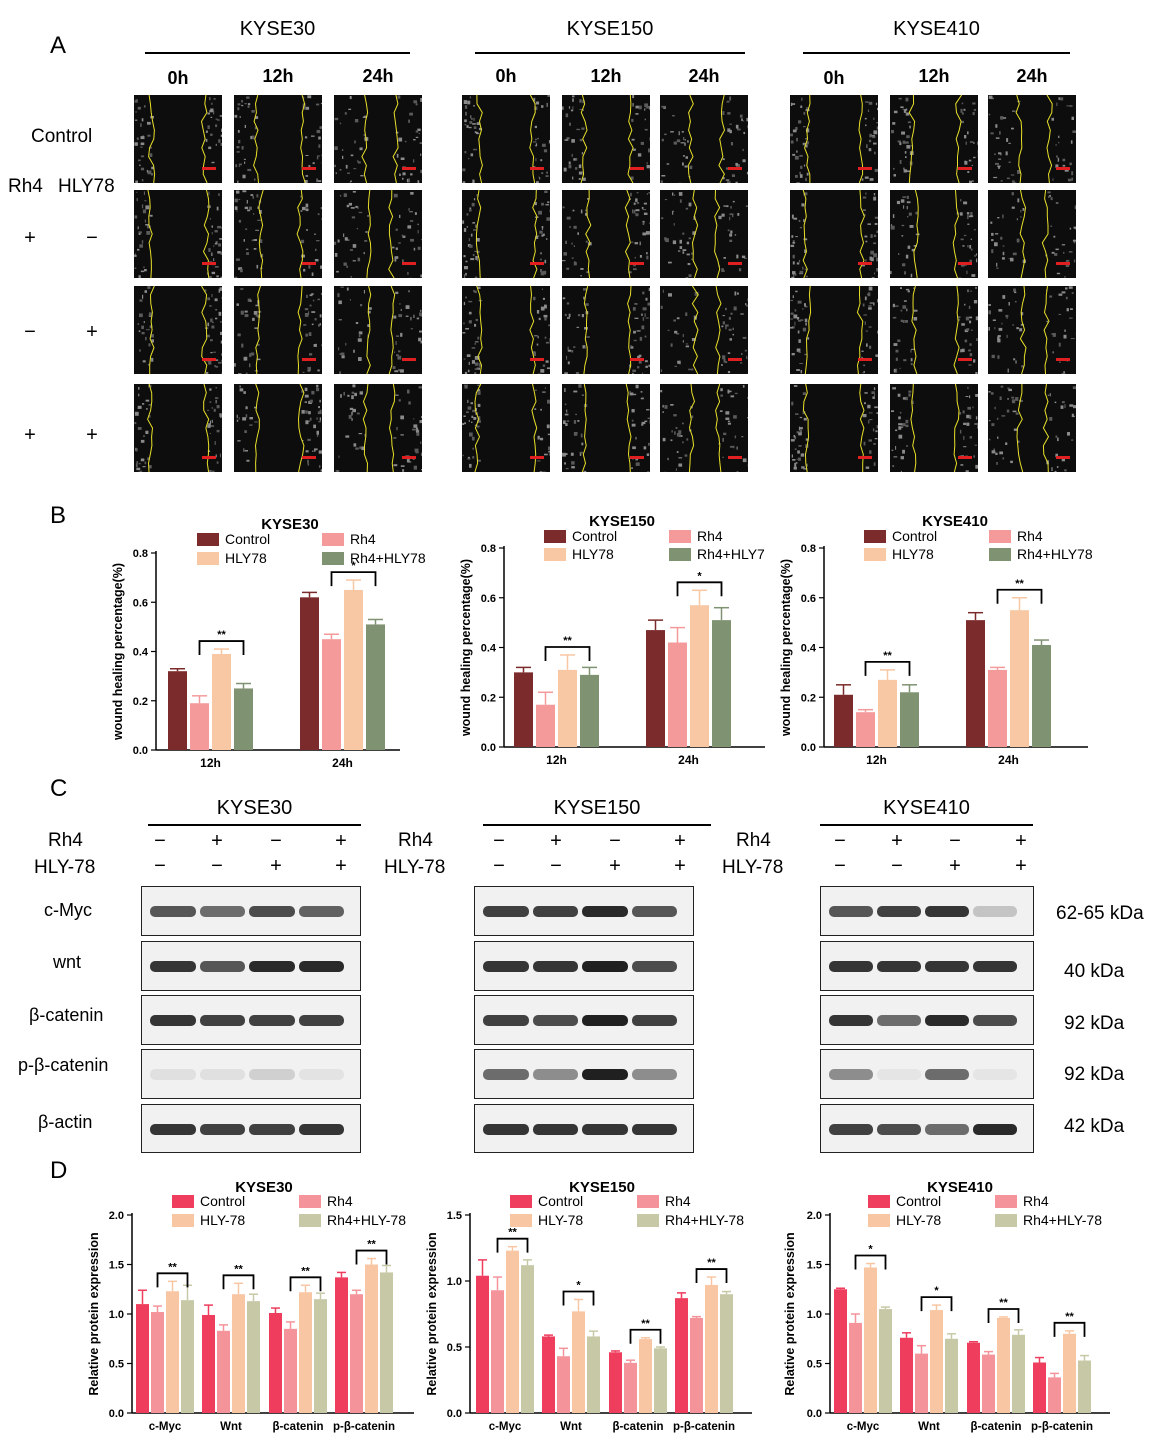 The height and width of the screenshot is (1445, 1159). What do you see at coordinates (62, 136) in the screenshot?
I see `control-row-label: Control` at bounding box center [62, 136].